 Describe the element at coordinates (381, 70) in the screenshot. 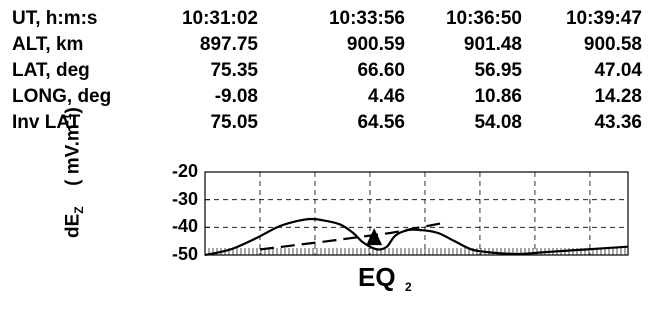

I see `row-value: 66.60` at that location.